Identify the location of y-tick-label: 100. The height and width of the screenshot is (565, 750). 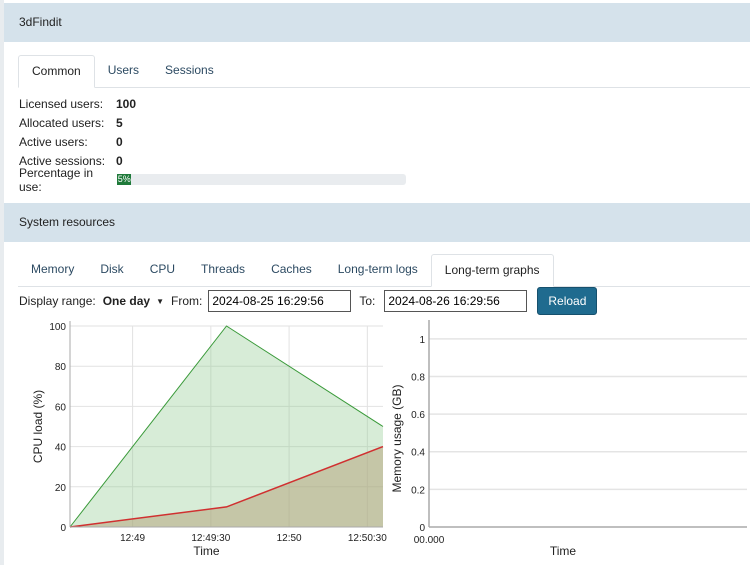
(57, 327).